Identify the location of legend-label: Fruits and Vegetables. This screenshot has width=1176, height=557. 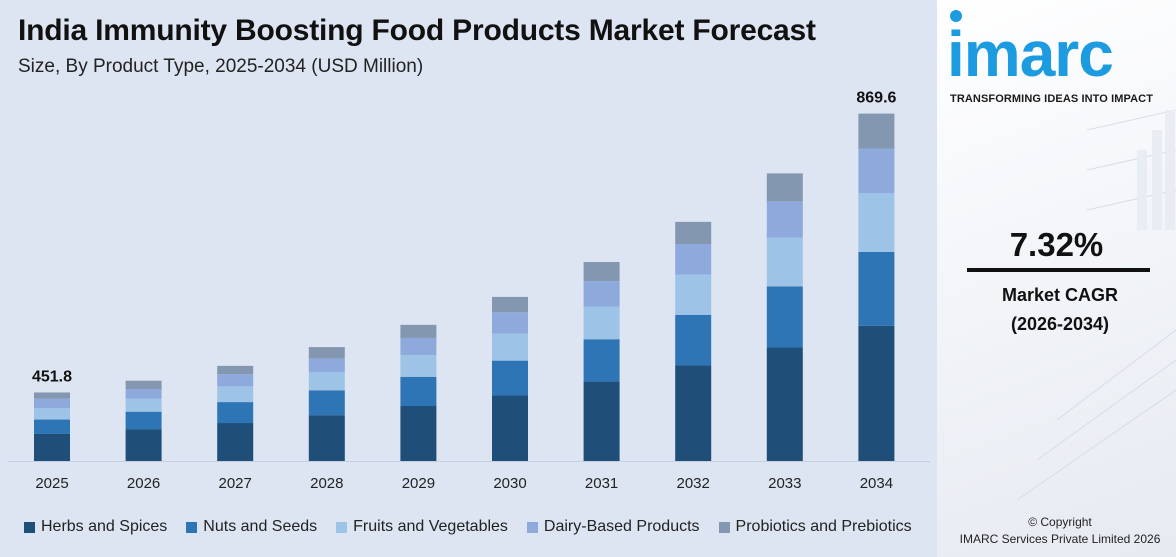
(430, 526).